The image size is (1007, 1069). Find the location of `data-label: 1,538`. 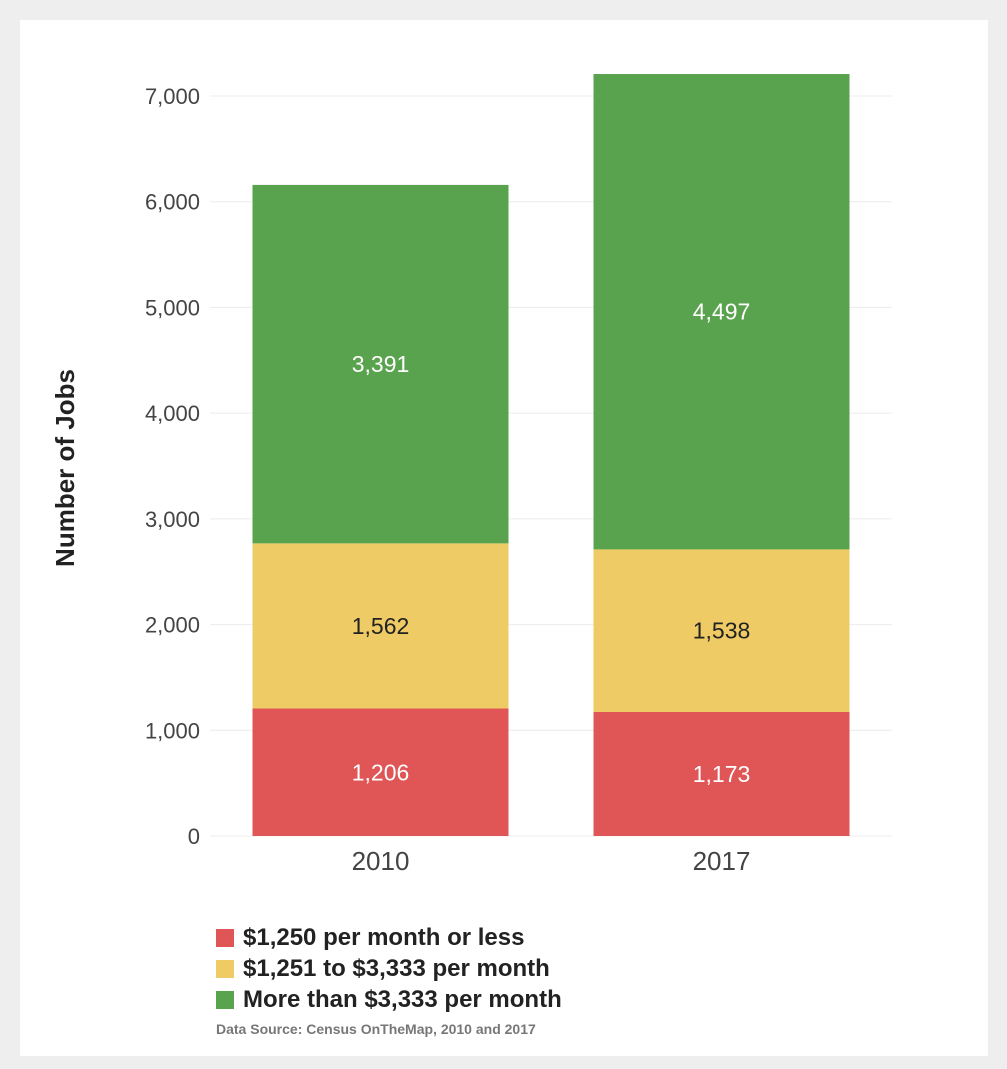

data-label: 1,538 is located at coordinates (722, 631).